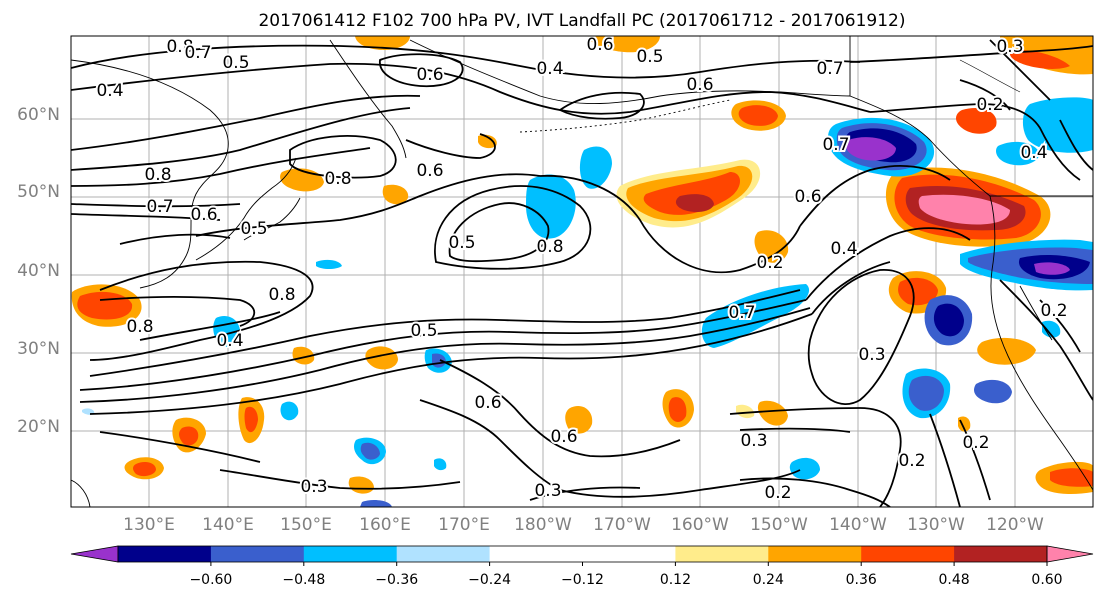  What do you see at coordinates (1015, 525) in the screenshot?
I see `lon-label: 120°W` at bounding box center [1015, 525].